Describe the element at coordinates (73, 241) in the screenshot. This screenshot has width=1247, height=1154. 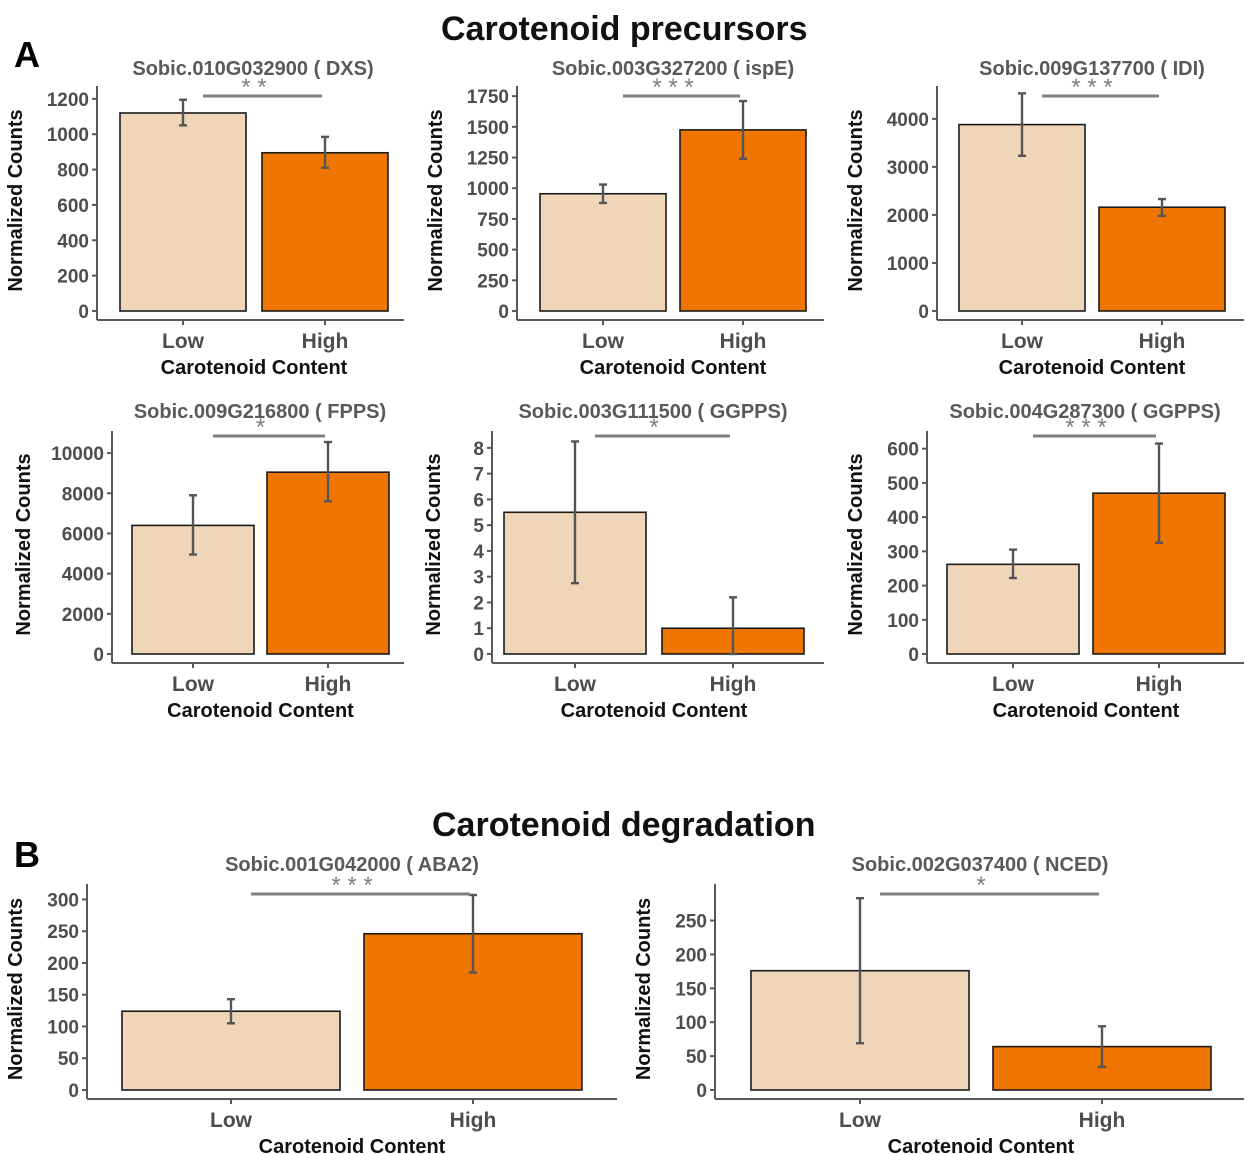
I see `chart-1-y-tick-label: 400` at that location.